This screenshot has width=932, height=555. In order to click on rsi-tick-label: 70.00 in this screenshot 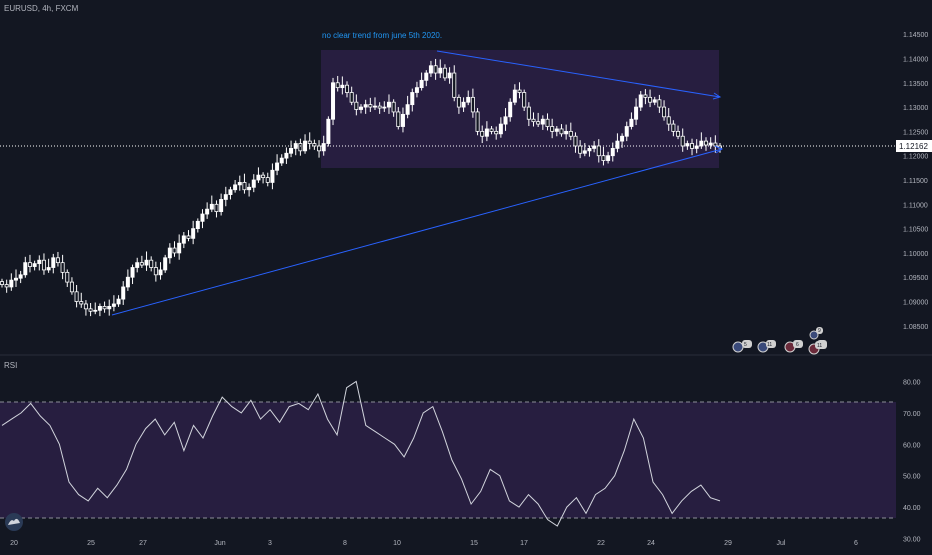, I will do `click(912, 414)`.